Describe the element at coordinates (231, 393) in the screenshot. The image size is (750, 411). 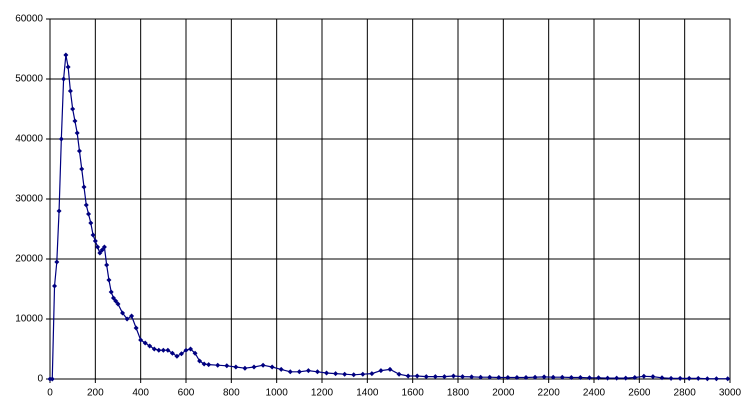
I see `x-tick-label: 800` at that location.